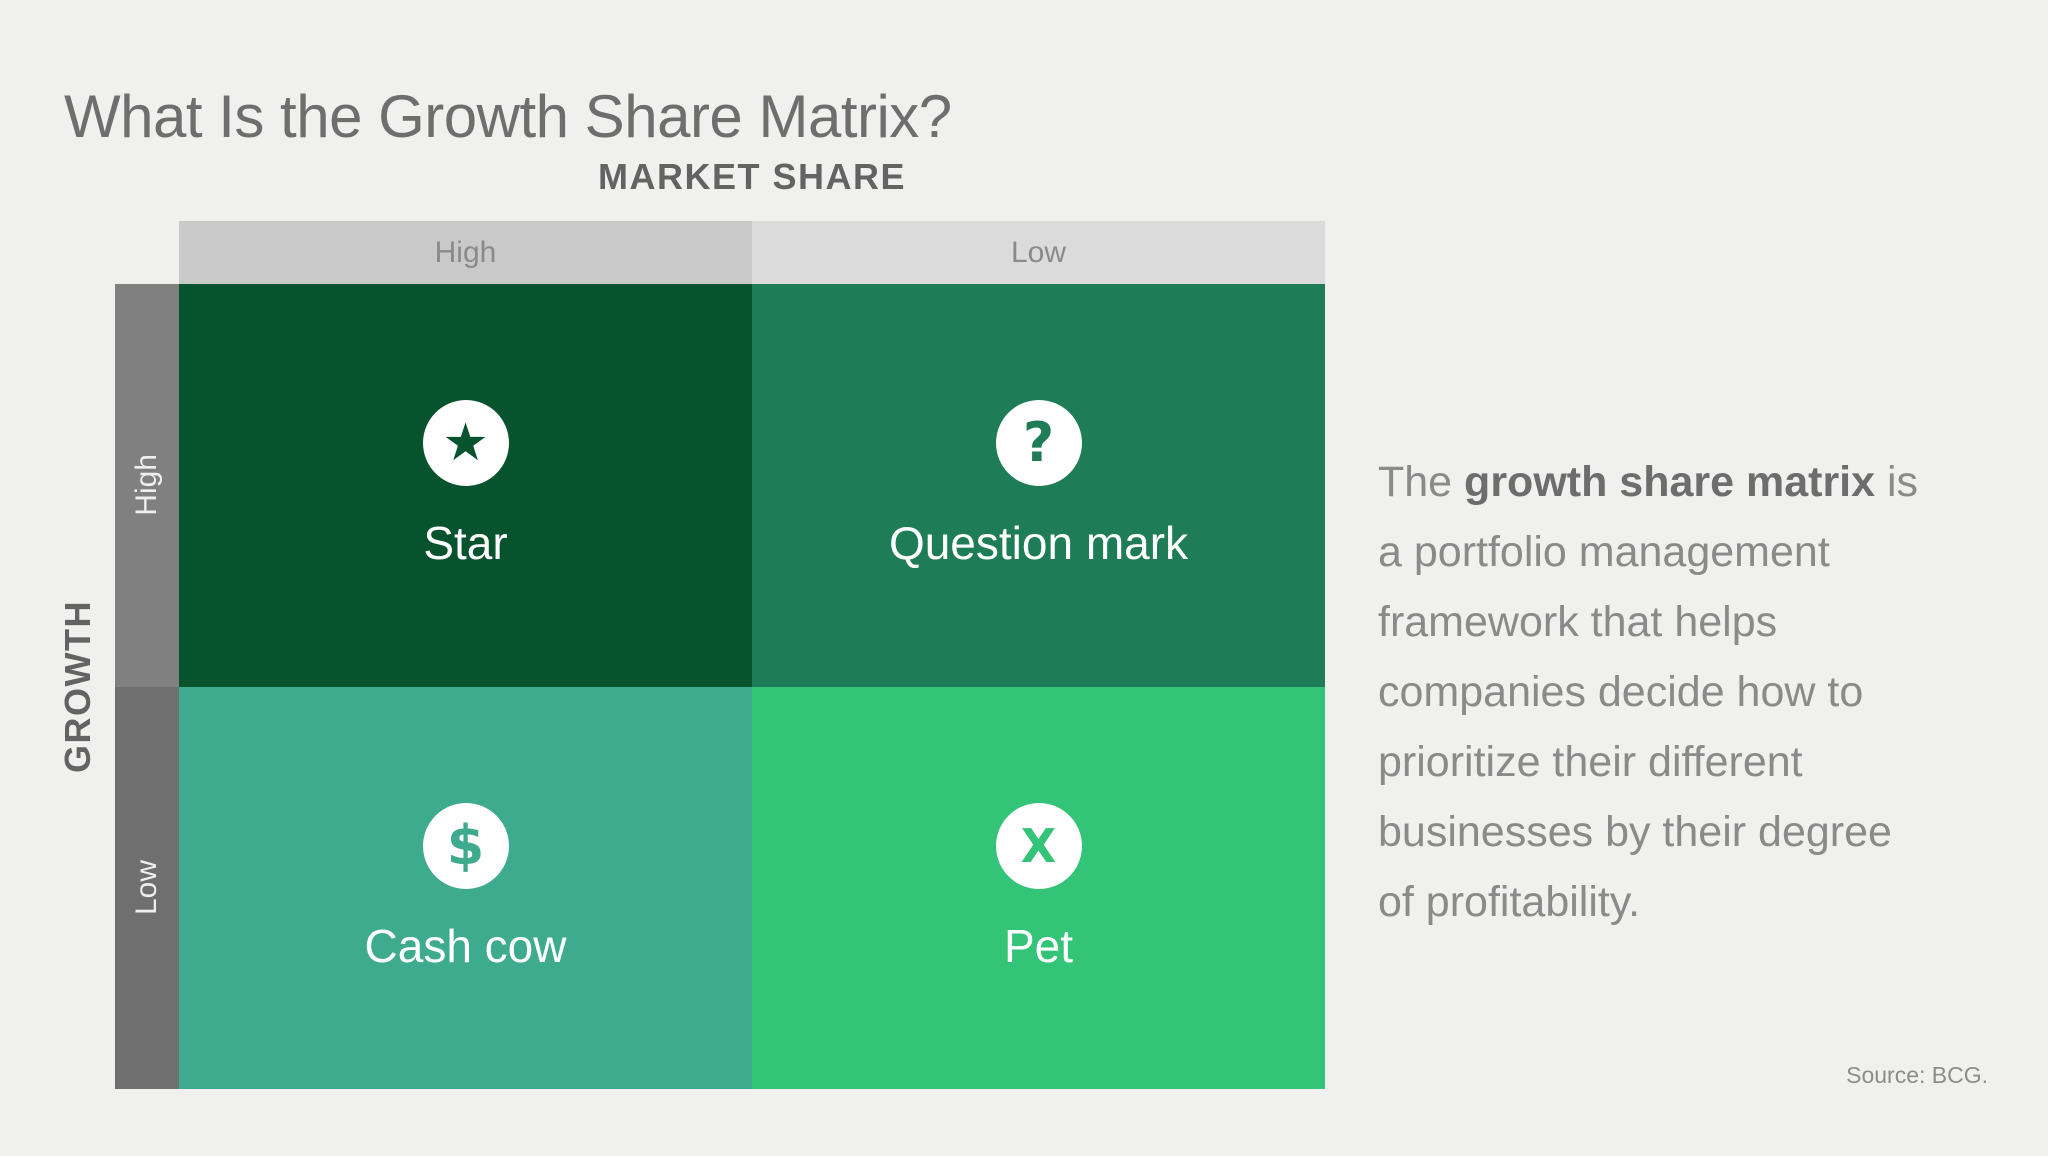 The image size is (2048, 1156). I want to click on source-note: Source: BCG., so click(1917, 1075).